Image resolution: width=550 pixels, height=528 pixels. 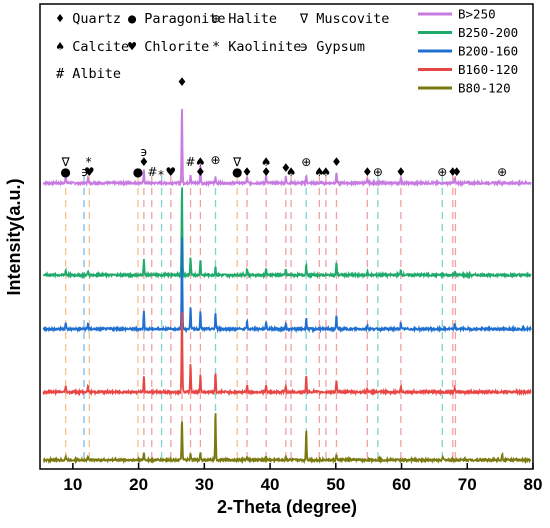 I want to click on peak-marker-18: ♦, so click(x=247, y=172).